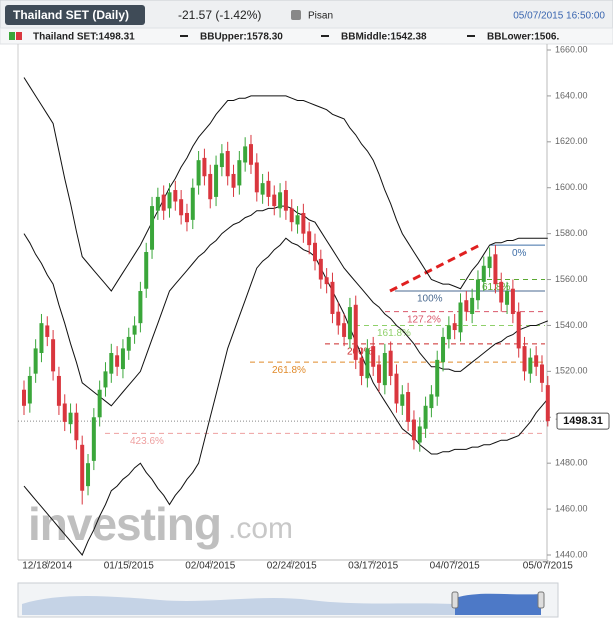  I want to click on y-tick-label: 1620.00, so click(571, 141).